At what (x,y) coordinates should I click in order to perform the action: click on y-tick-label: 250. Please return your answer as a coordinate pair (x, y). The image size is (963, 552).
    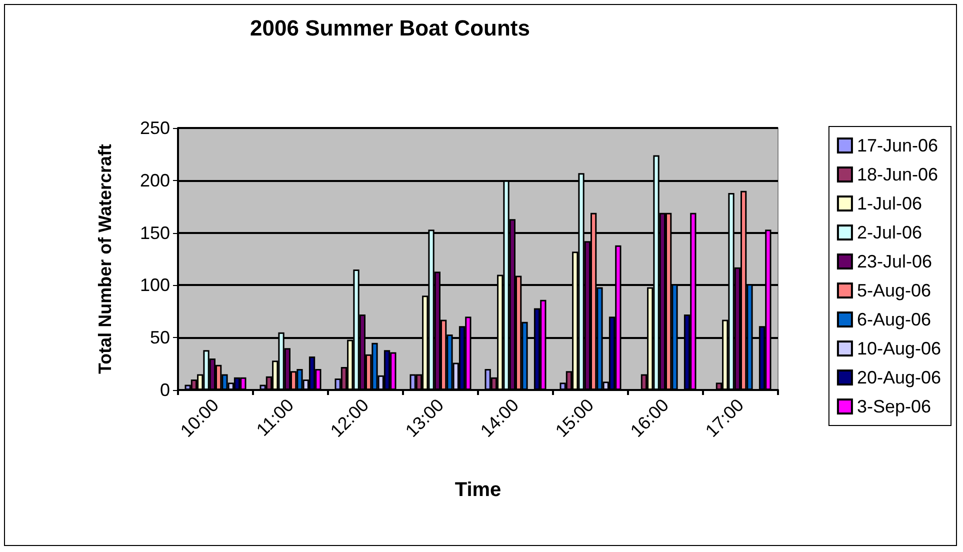
    Looking at the image, I should click on (155, 128).